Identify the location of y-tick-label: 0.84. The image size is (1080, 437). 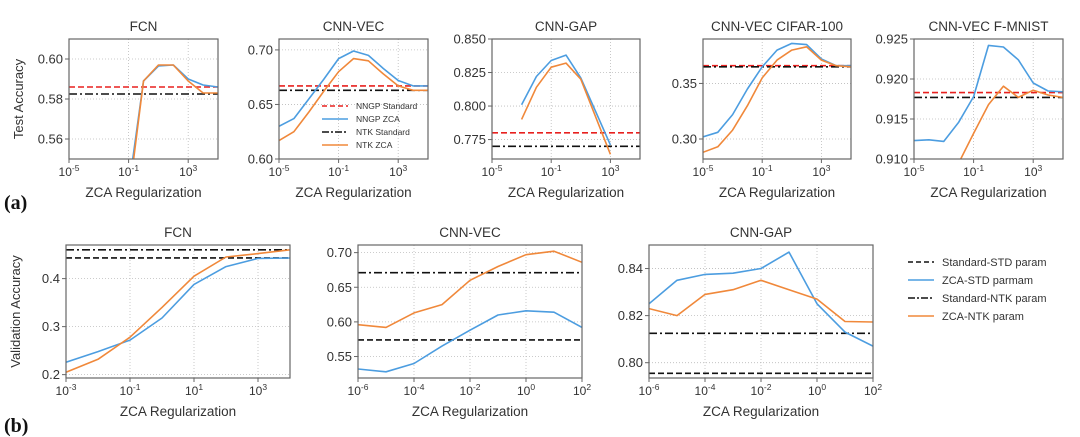
(630, 268).